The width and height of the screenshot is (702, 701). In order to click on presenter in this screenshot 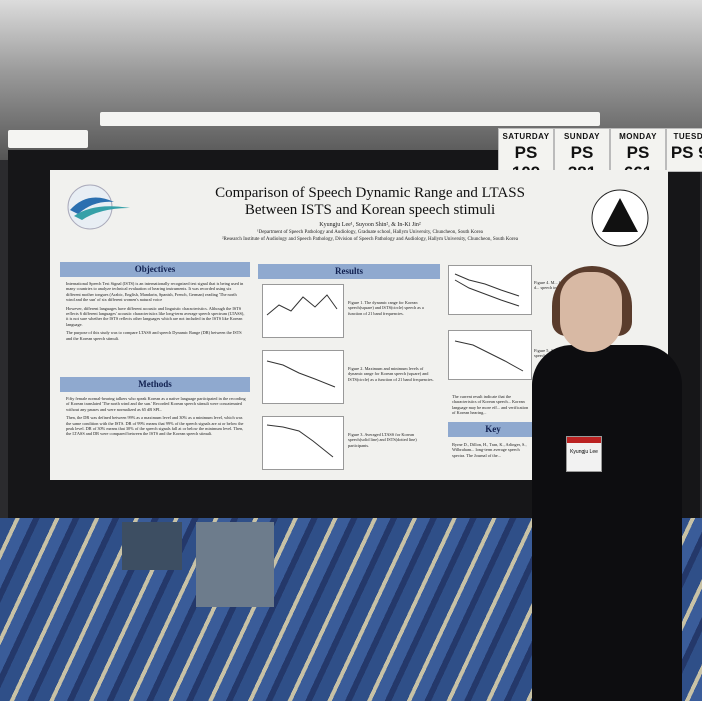, I will do `click(607, 523)`.